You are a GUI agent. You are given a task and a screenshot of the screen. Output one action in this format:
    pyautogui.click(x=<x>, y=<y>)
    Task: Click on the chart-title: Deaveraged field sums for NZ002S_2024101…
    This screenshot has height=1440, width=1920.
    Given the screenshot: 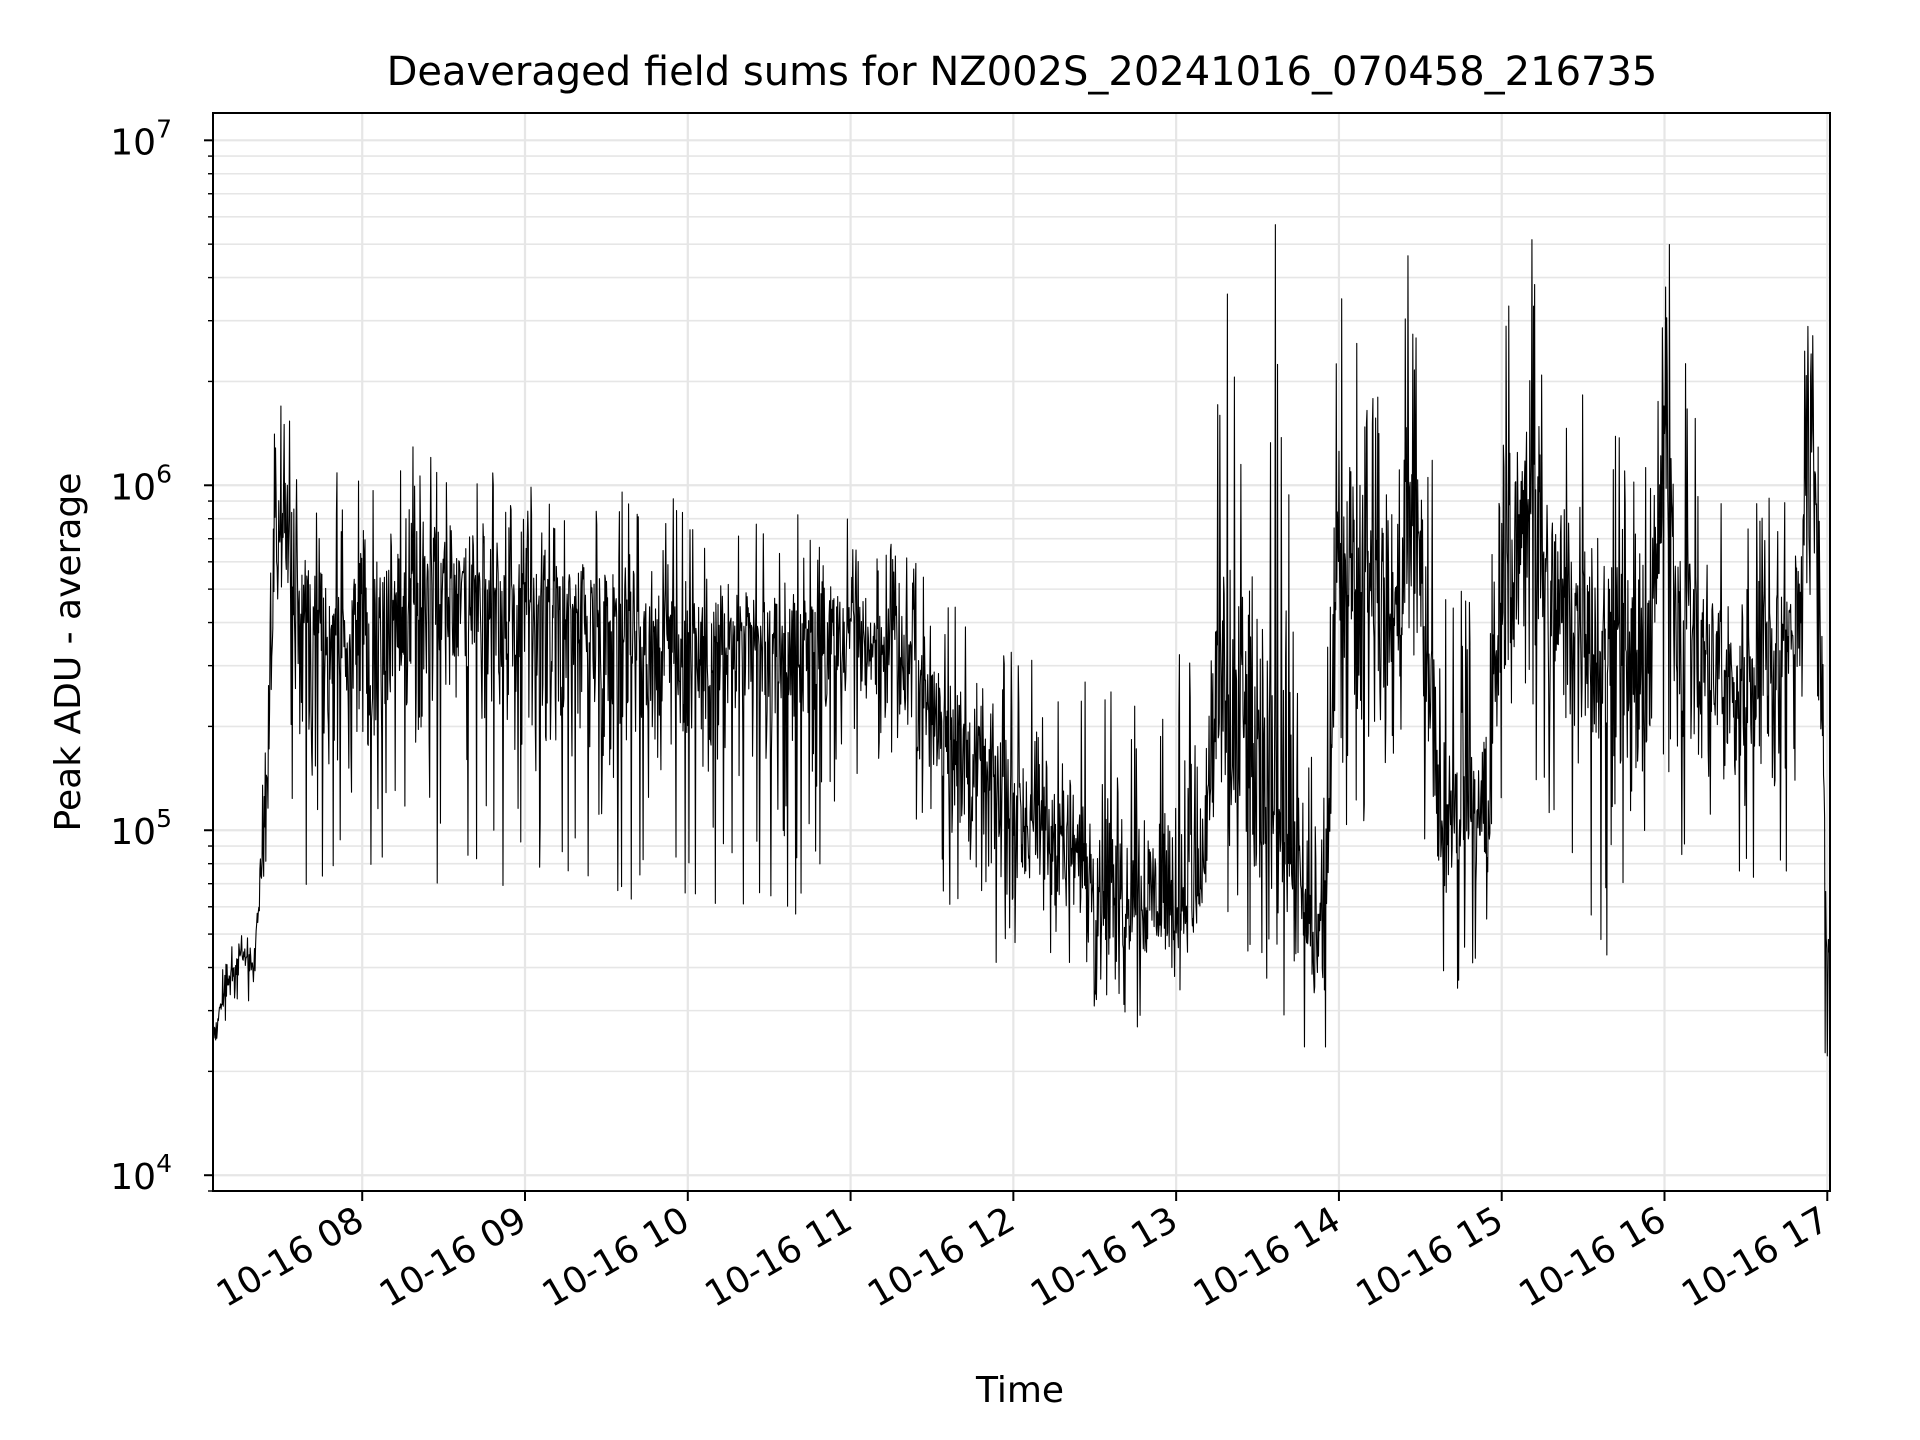 What is the action you would take?
    pyautogui.click(x=1022, y=72)
    